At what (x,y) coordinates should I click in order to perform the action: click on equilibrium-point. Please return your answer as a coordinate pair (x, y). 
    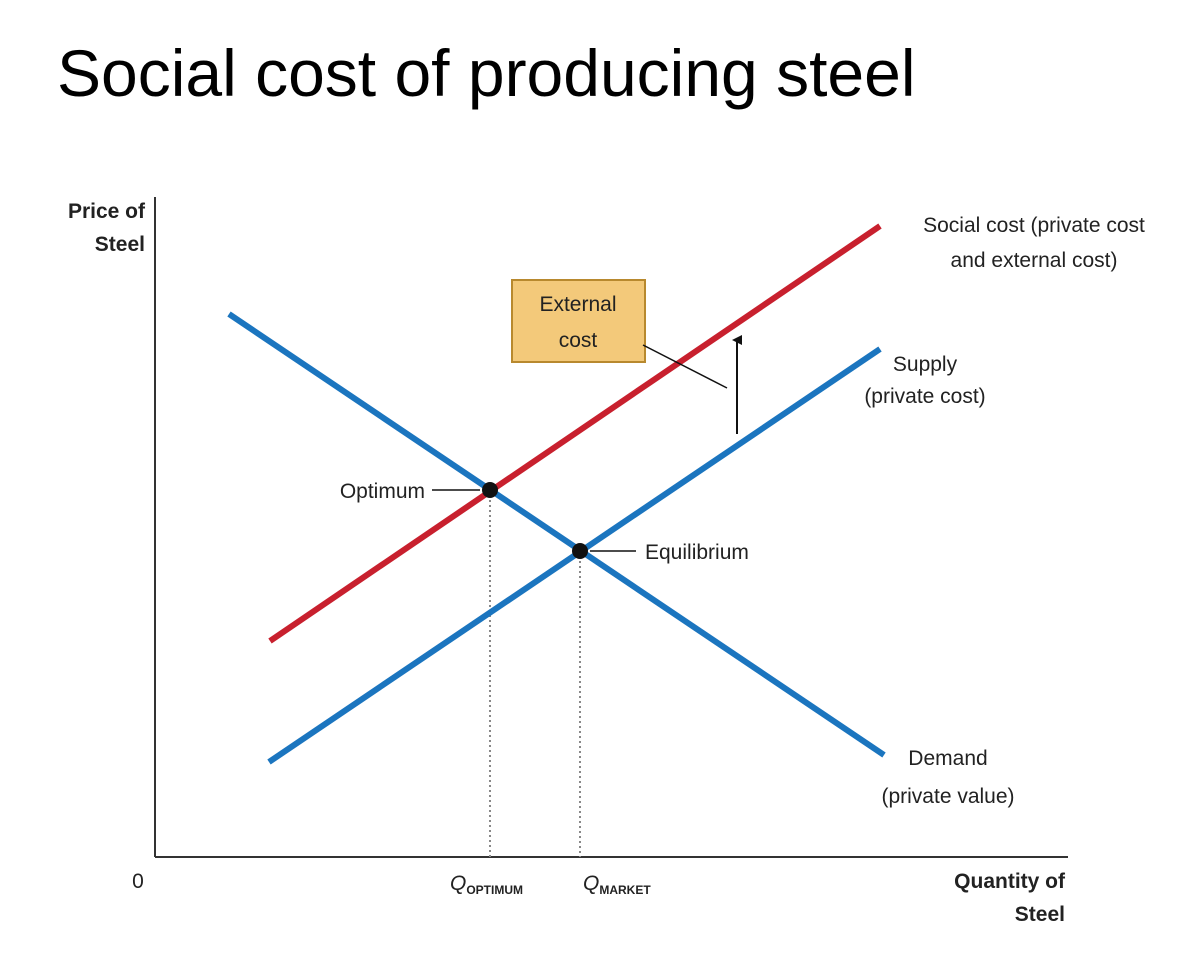
    Looking at the image, I should click on (580, 551).